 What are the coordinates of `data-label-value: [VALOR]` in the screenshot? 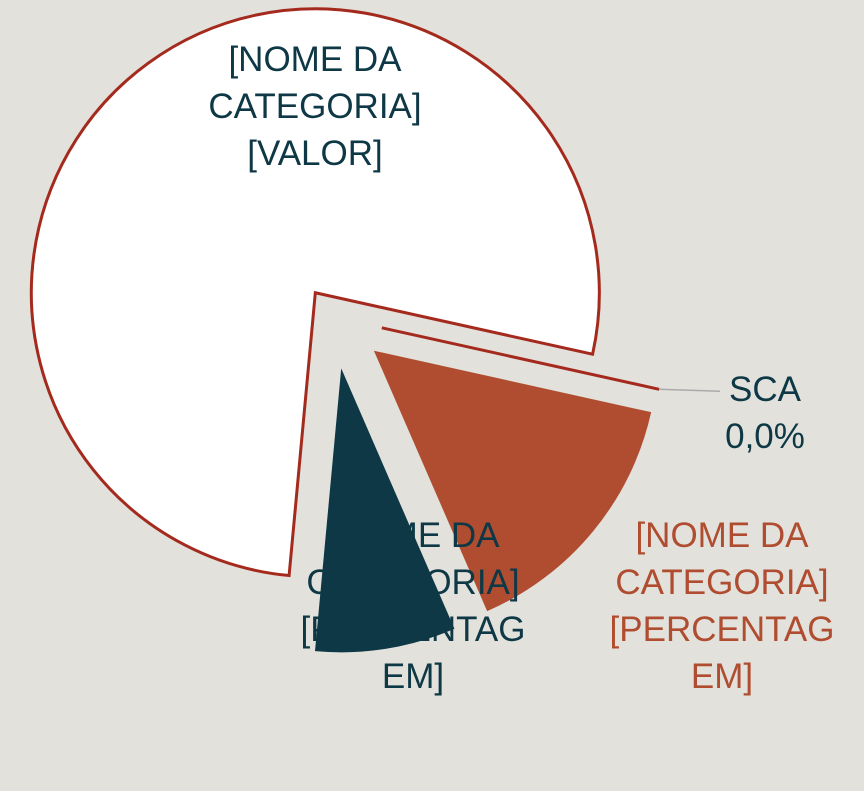 It's located at (315, 153).